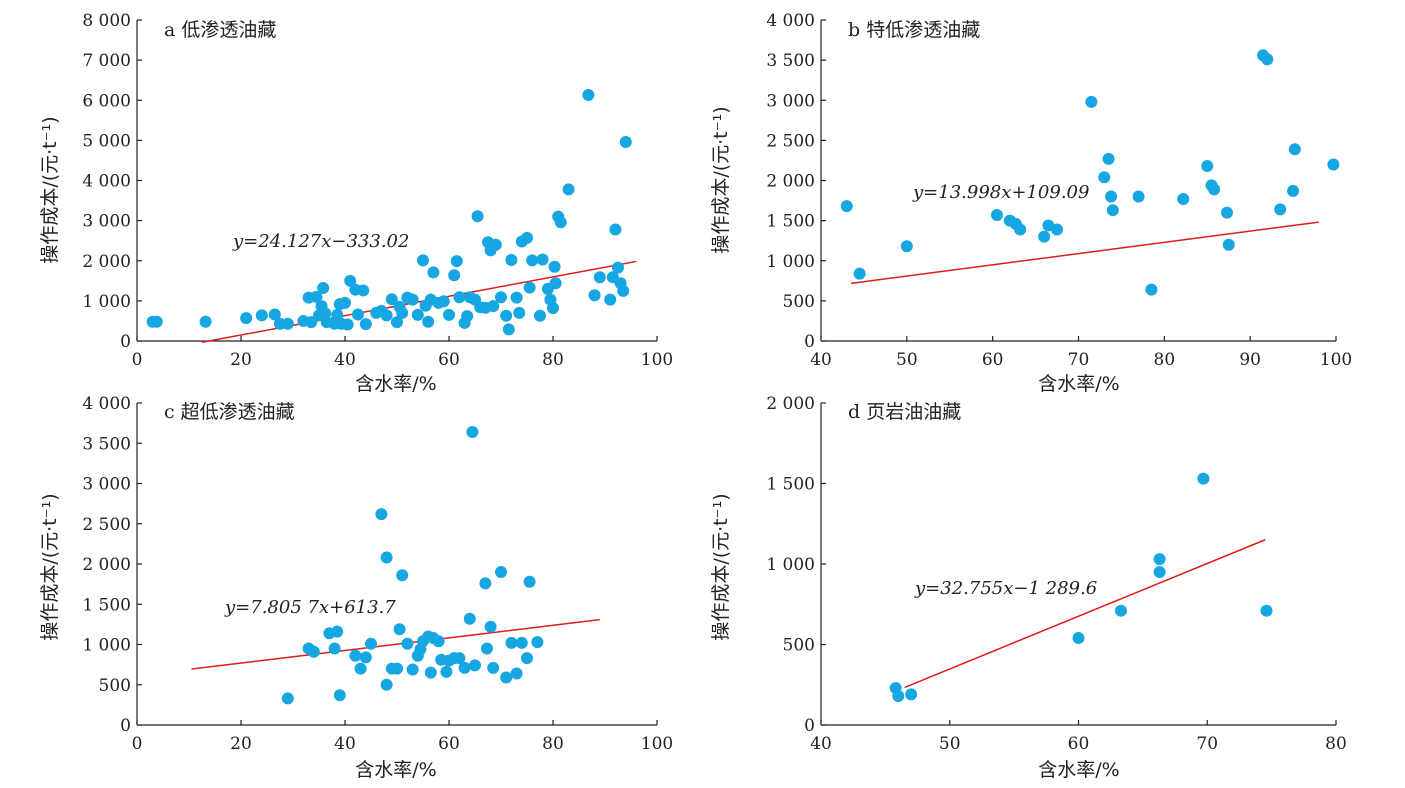  I want to click on panel-c-x-tick-label: 0, so click(137, 744).